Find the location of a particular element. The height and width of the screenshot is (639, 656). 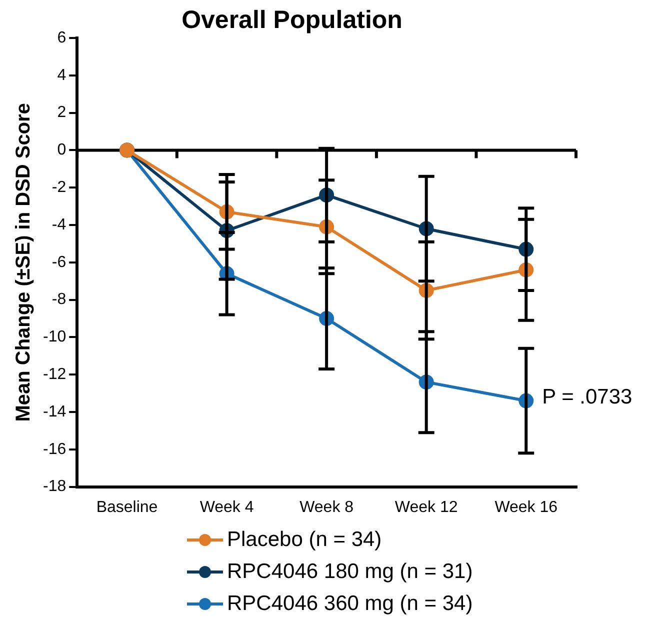

y-tick-label: 6 is located at coordinates (61, 37).